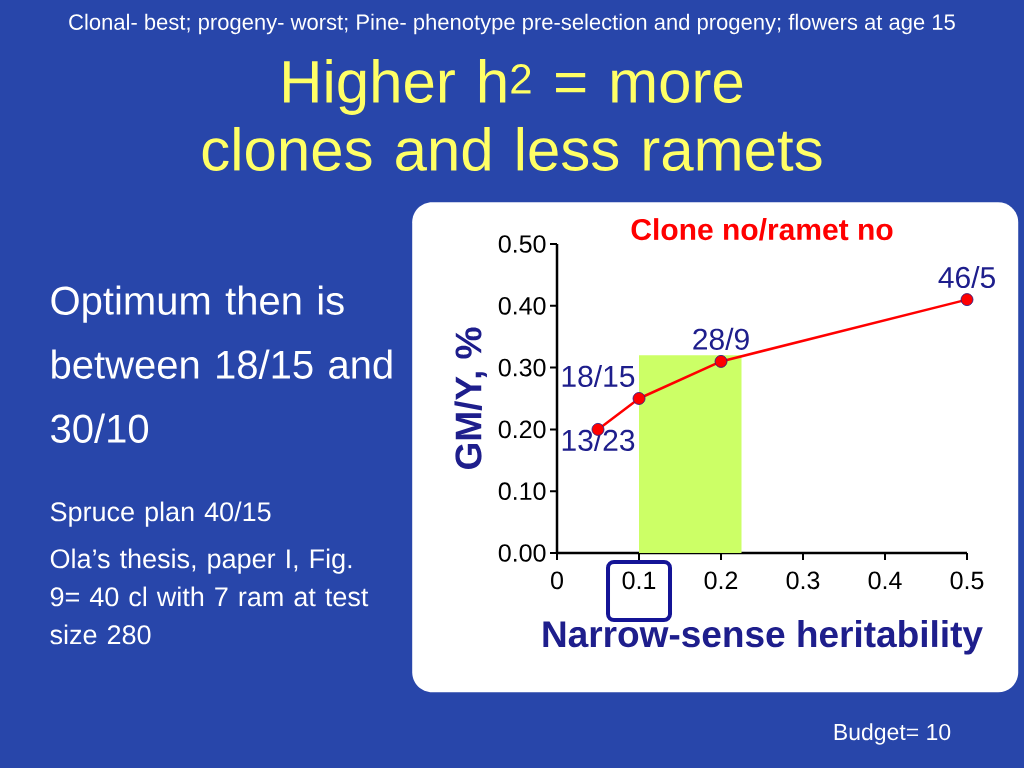 This screenshot has width=1024, height=768. I want to click on y-tick-label: 0.00, so click(522, 553).